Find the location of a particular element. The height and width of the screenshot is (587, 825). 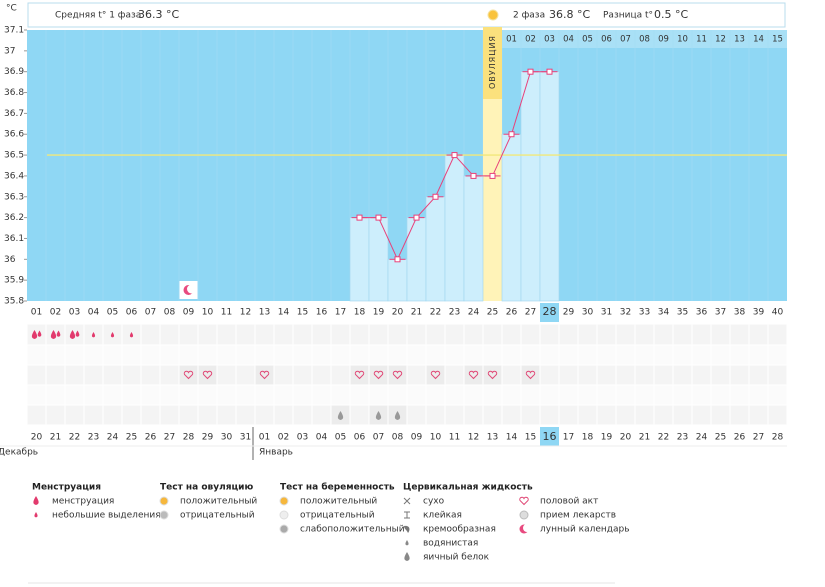

luteal-day-label: 03 is located at coordinates (549, 40).